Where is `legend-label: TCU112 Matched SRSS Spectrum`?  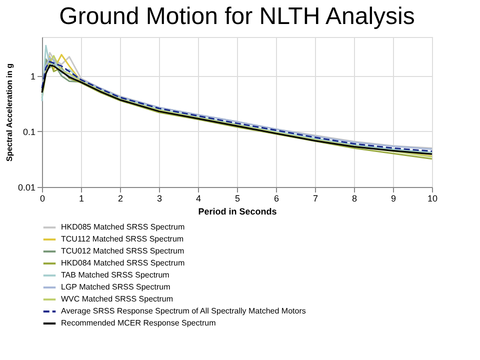
legend-label: TCU112 Matched SRSS Spectrum is located at coordinates (122, 239).